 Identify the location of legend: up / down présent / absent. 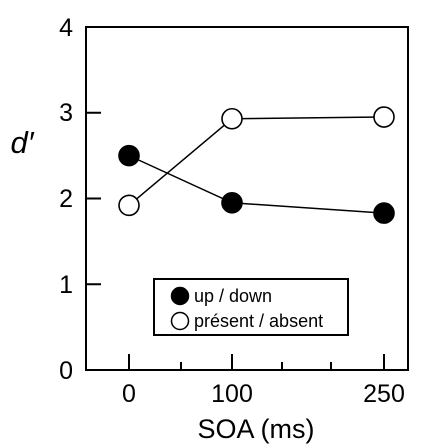
(251, 307).